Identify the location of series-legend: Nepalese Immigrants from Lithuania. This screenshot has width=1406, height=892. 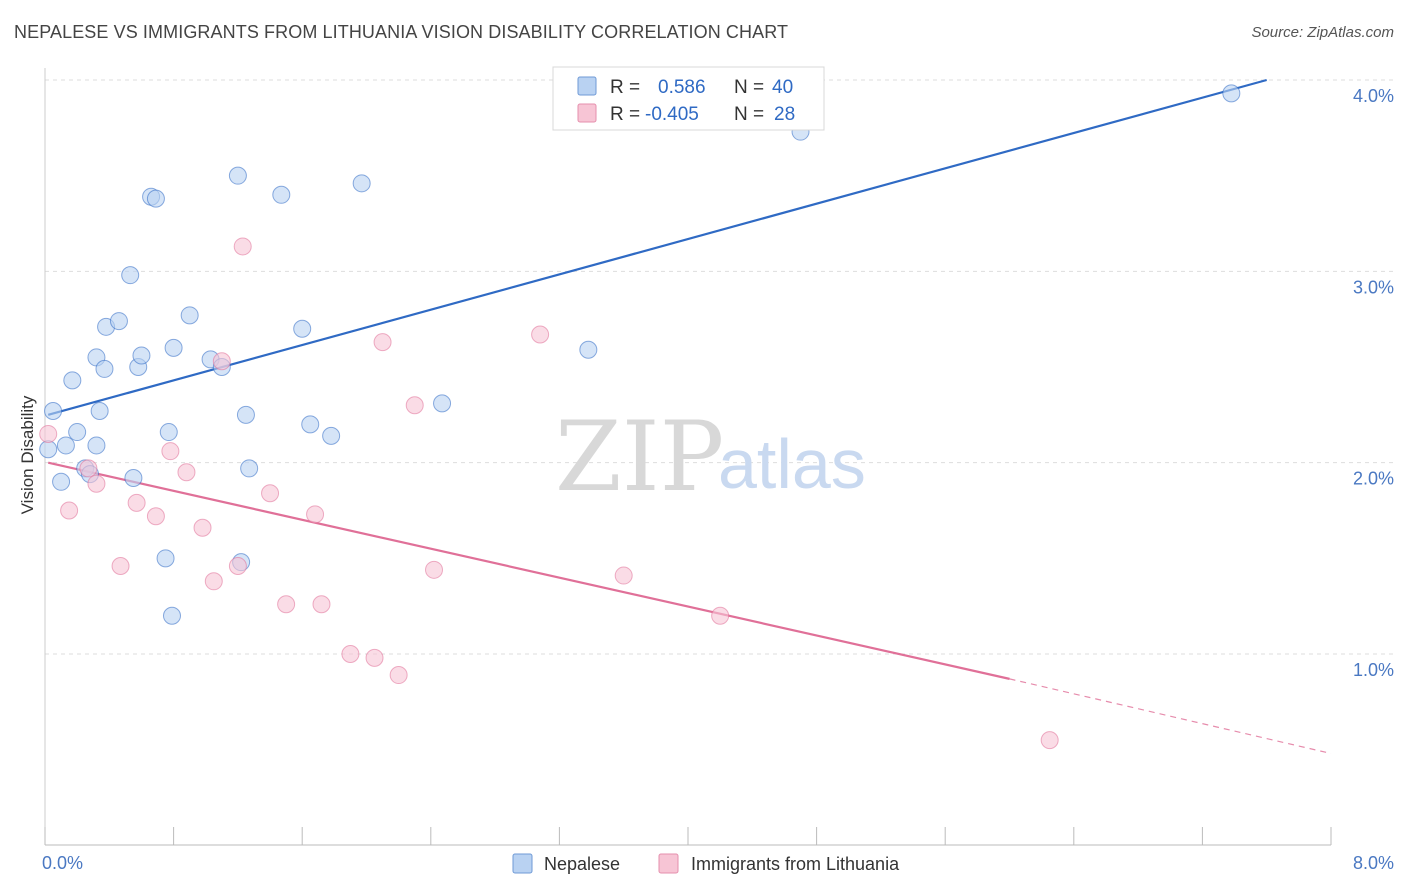
(706, 863).